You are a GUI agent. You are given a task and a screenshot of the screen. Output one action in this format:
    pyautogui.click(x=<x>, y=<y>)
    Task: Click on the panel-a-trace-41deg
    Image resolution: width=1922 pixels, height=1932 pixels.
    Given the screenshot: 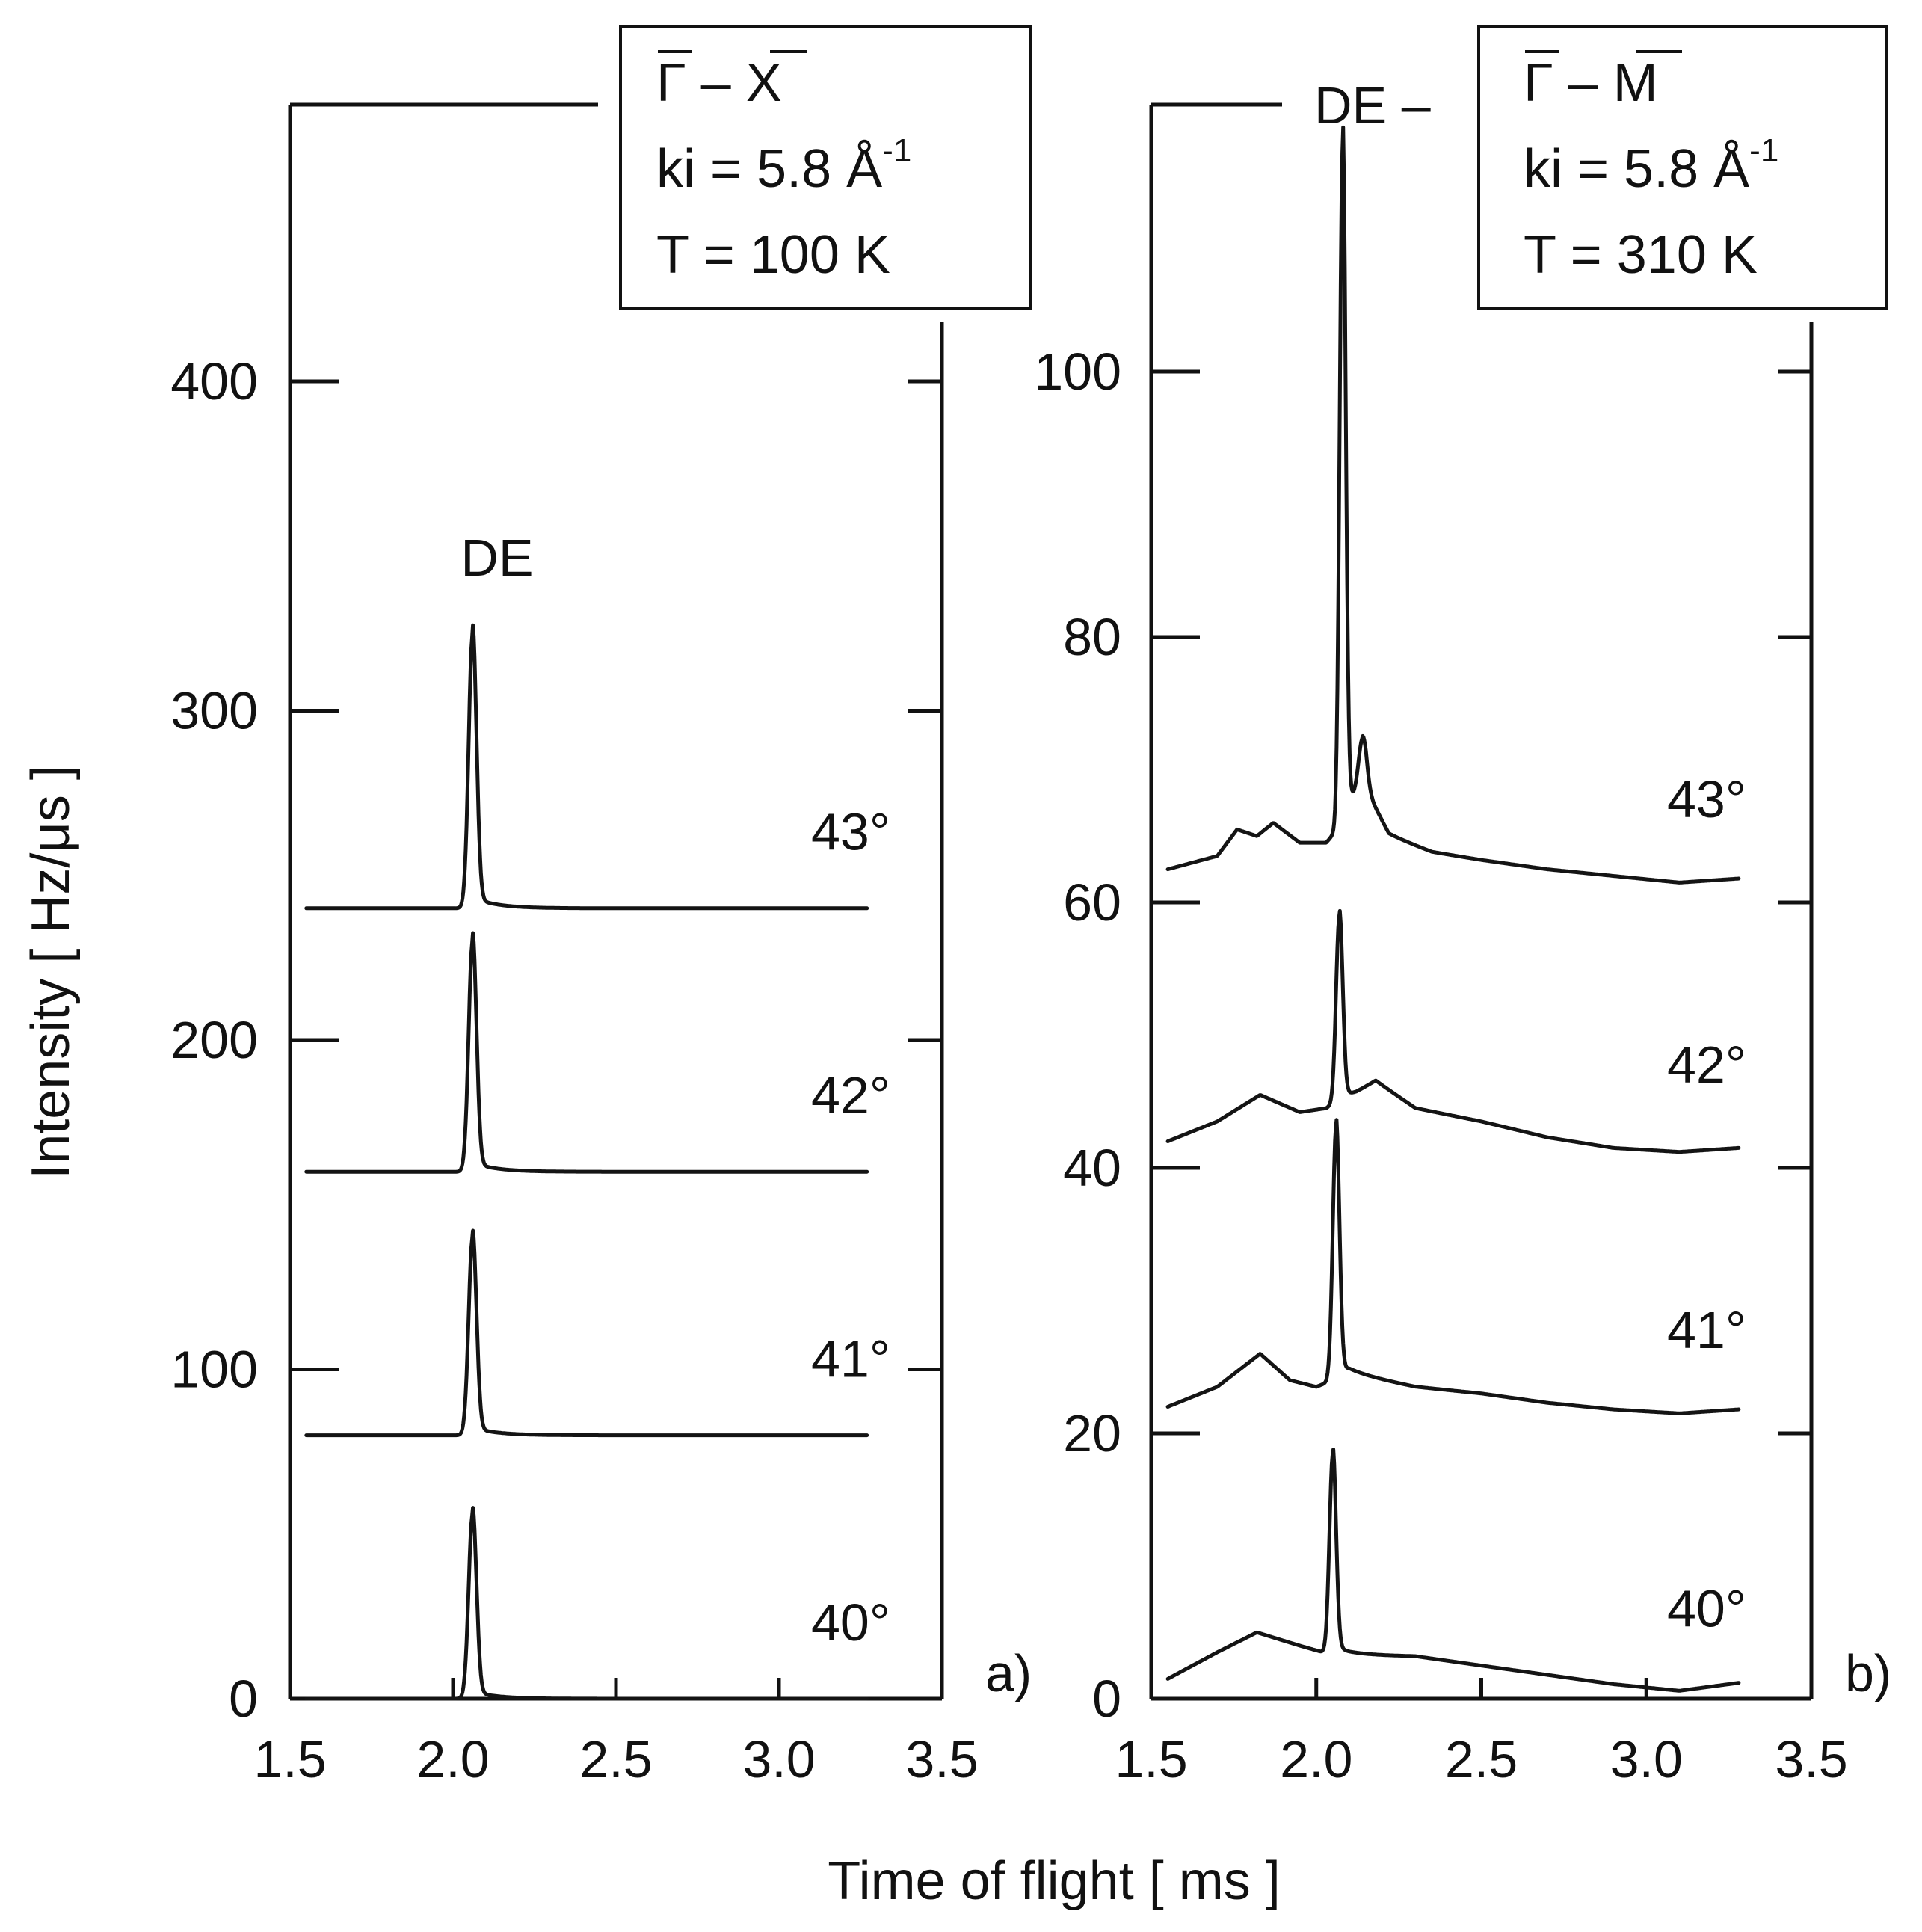 What is the action you would take?
    pyautogui.click(x=586, y=1333)
    